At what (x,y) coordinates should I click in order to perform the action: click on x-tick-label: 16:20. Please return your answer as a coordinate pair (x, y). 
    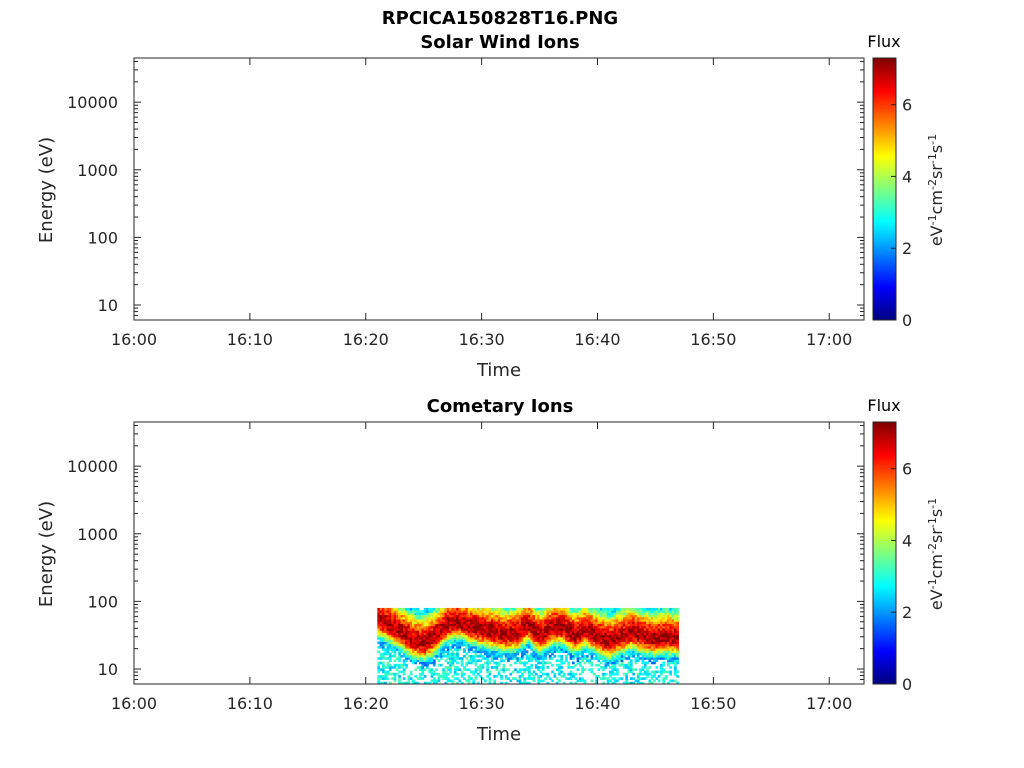
    Looking at the image, I should click on (366, 703).